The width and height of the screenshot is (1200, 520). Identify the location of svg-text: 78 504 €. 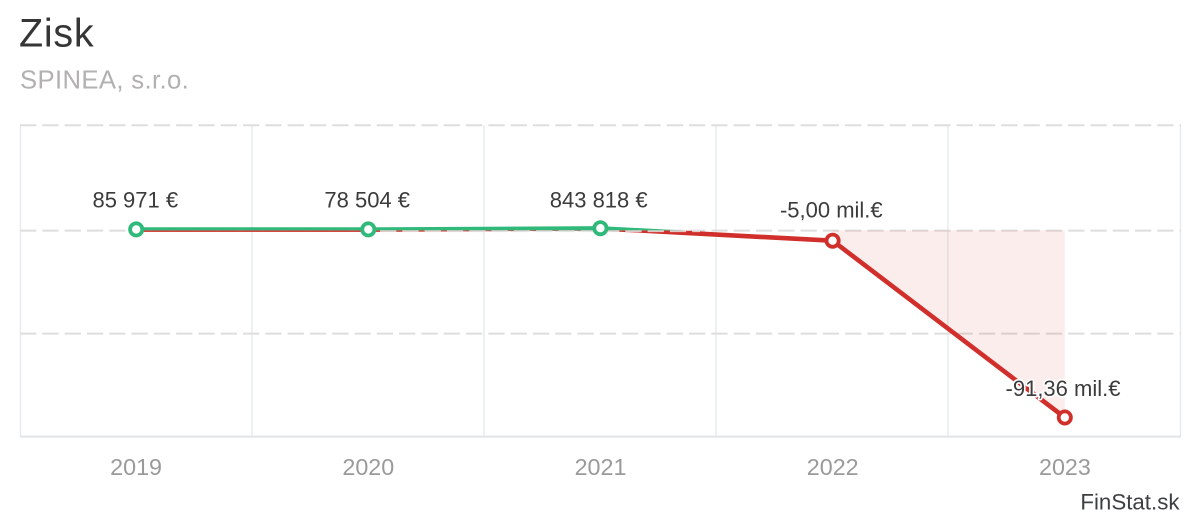
(367, 200).